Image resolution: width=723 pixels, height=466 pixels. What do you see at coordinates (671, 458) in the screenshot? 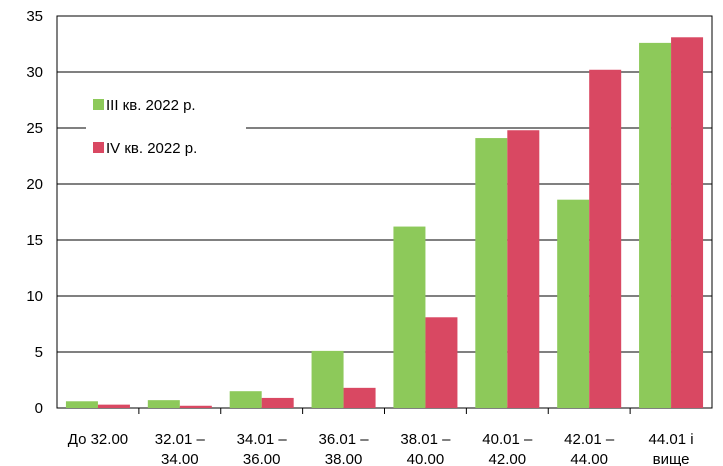
I see `x-category-label: вище` at bounding box center [671, 458].